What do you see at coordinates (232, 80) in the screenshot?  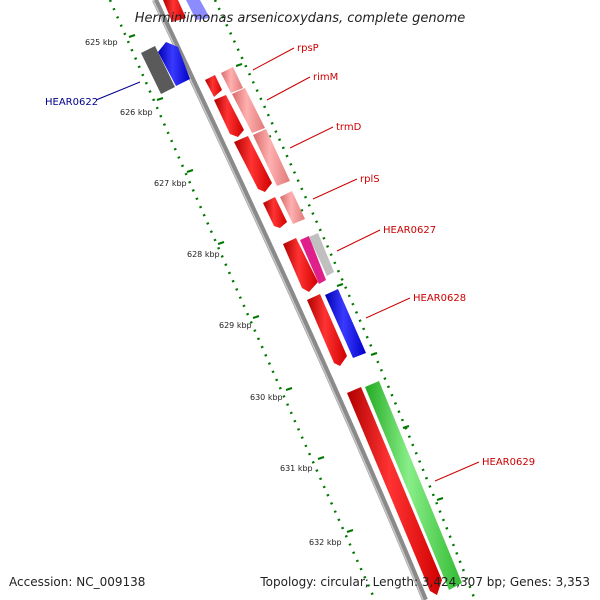 I see `cds-rpsp-pink` at bounding box center [232, 80].